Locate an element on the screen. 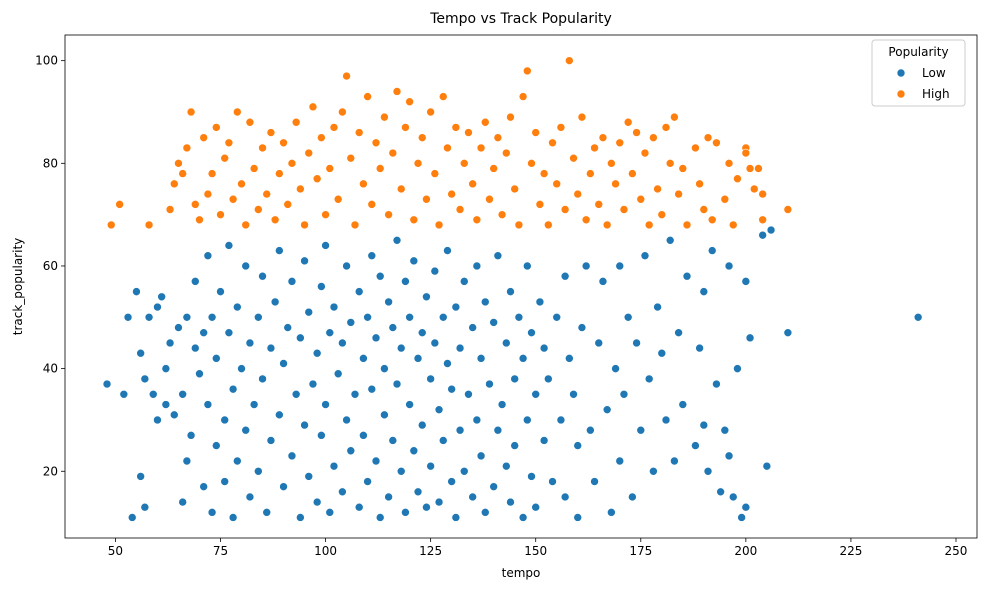 This screenshot has width=989, height=590. y-tick-label: 20 is located at coordinates (50, 471).